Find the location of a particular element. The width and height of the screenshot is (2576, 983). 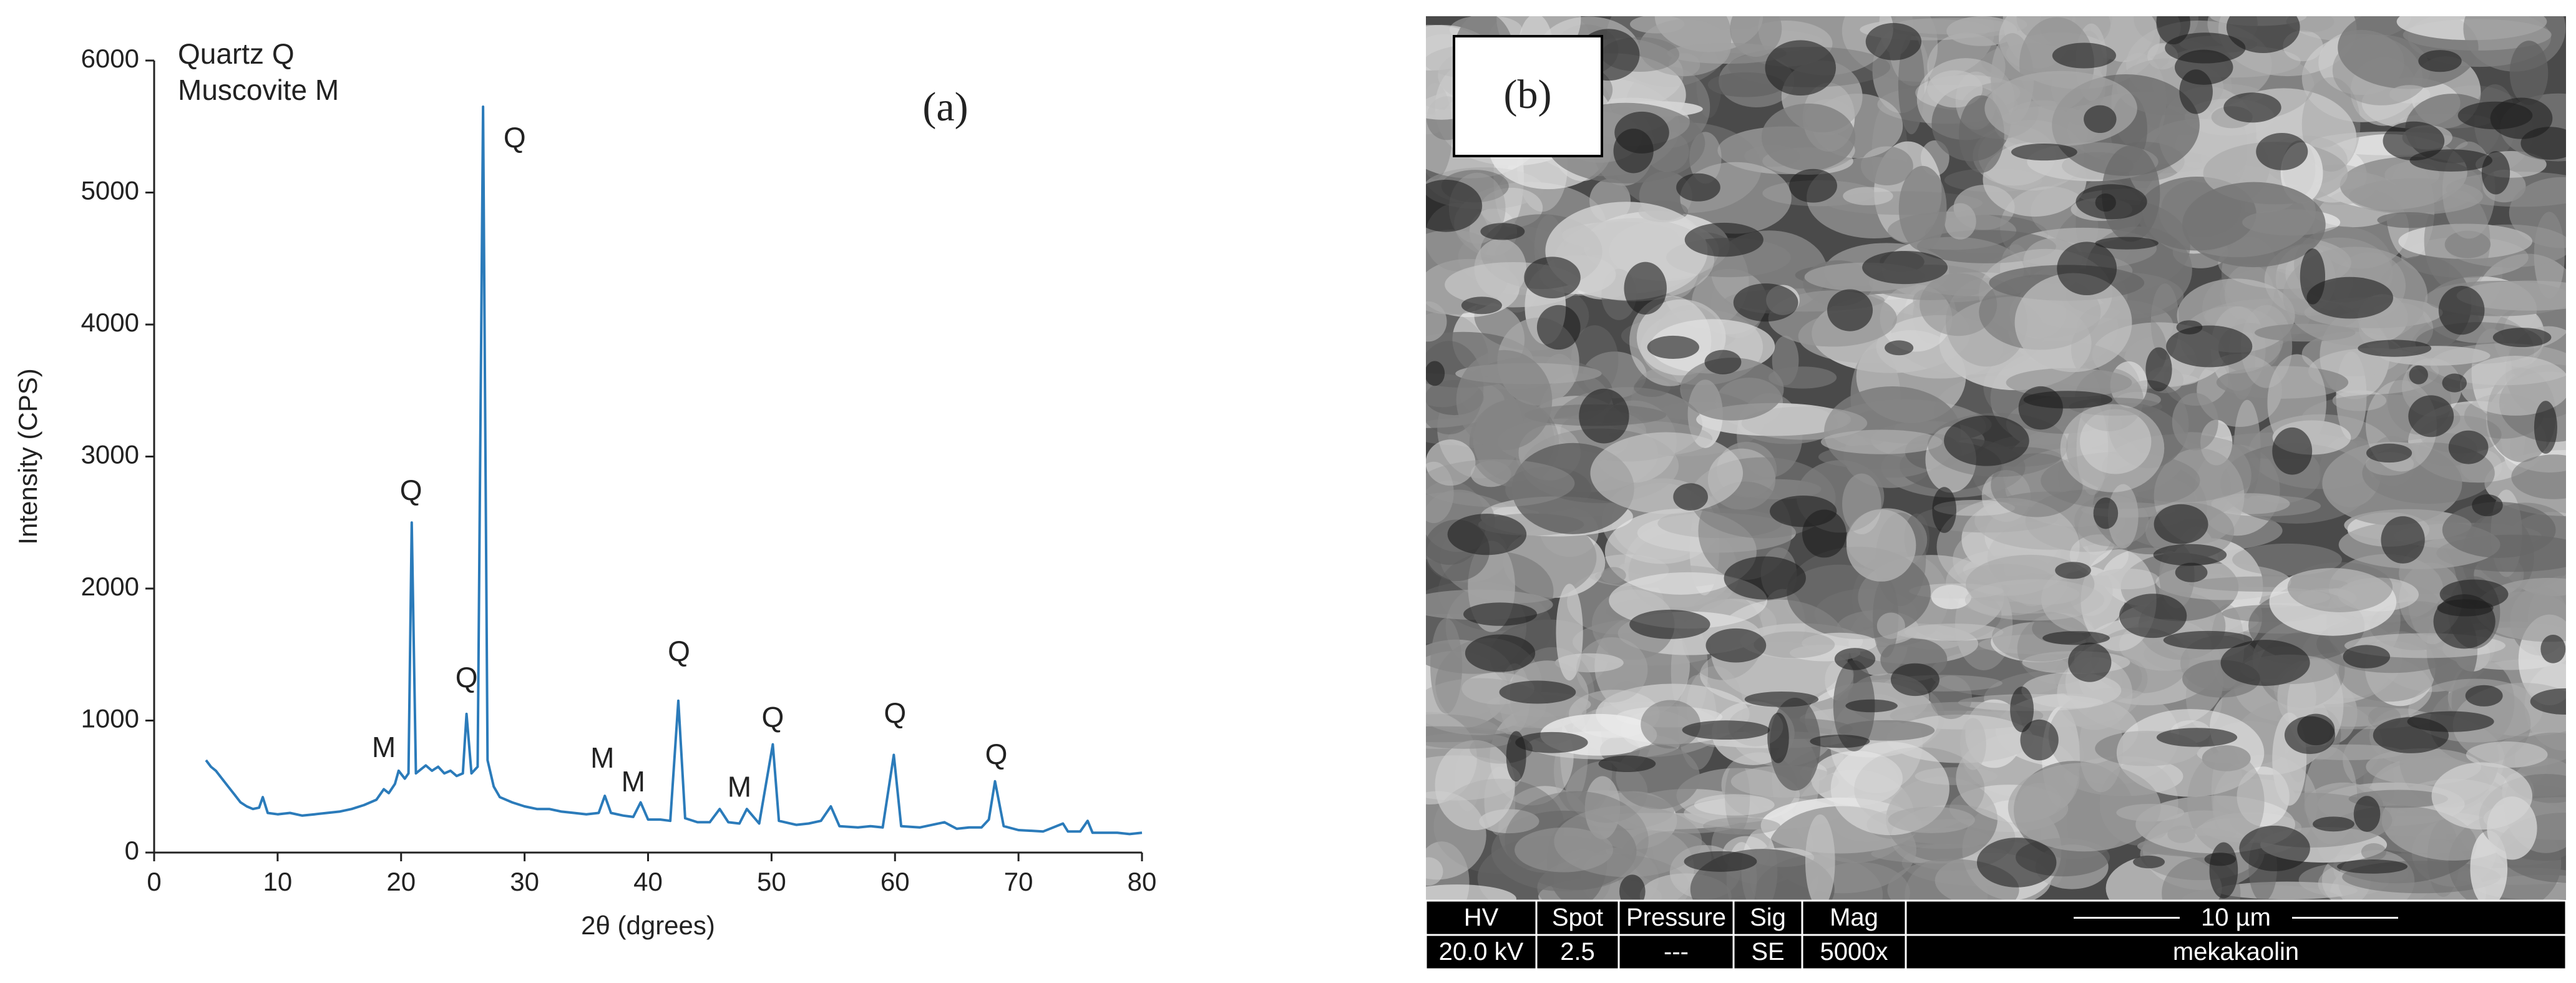

y-axis-label: Intensity (CPS) is located at coordinates (27, 456).